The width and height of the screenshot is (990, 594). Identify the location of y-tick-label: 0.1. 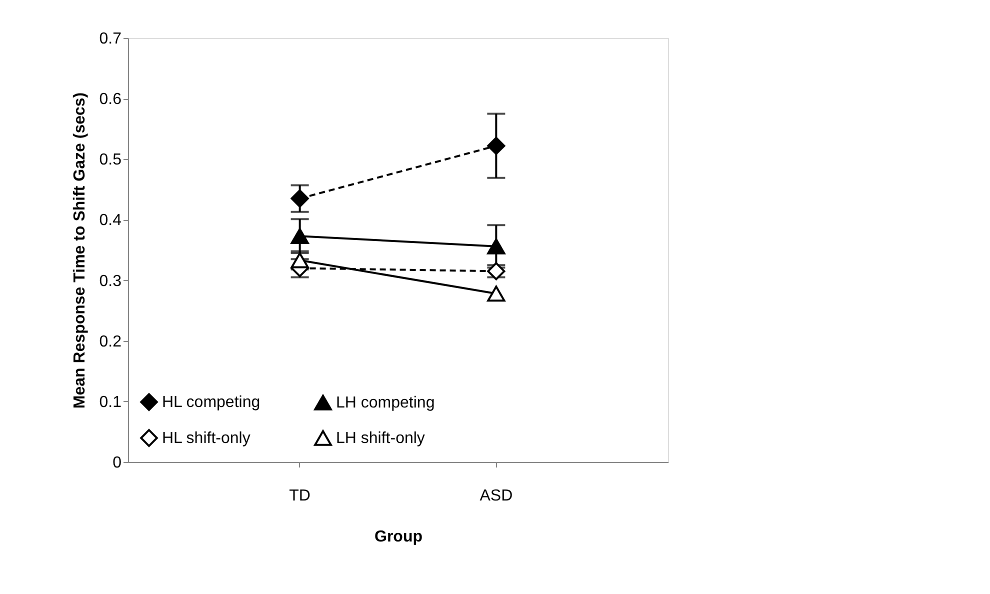
(110, 402).